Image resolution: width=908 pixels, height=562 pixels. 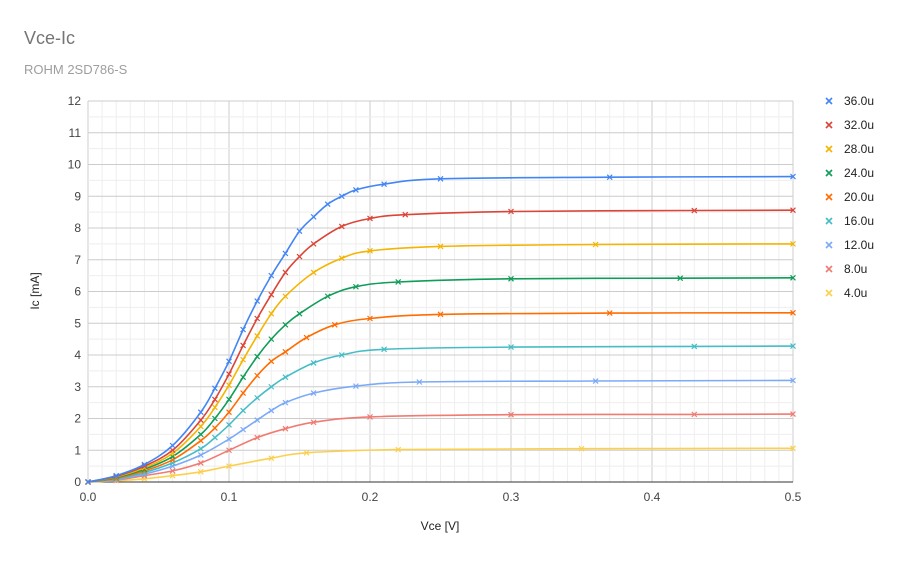 What do you see at coordinates (50, 38) in the screenshot?
I see `chart-title: Vce-Ic` at bounding box center [50, 38].